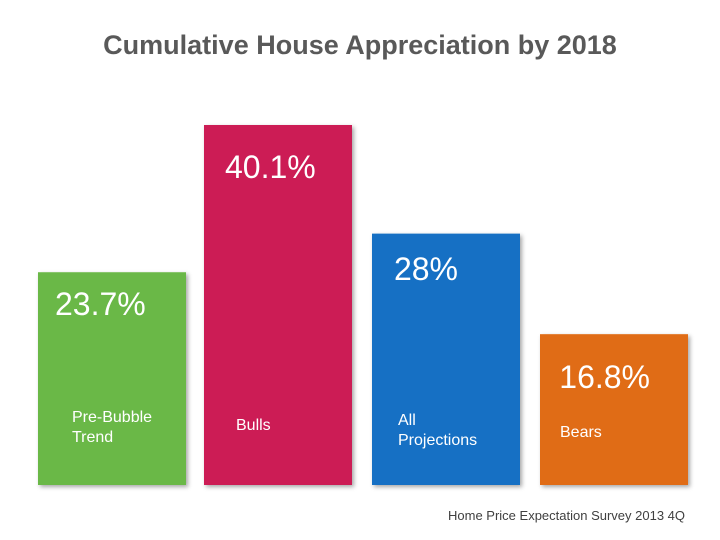  I want to click on bar-bulls, so click(278, 305).